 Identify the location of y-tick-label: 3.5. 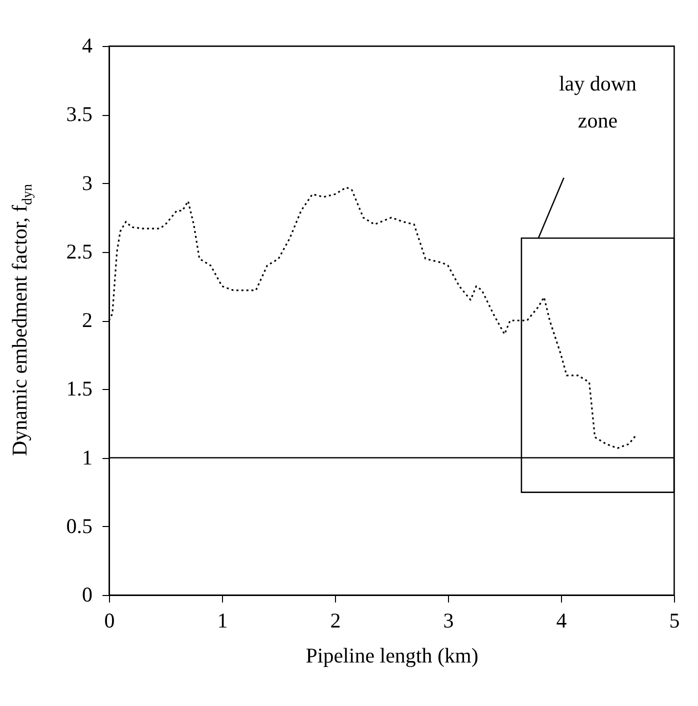
(79, 114).